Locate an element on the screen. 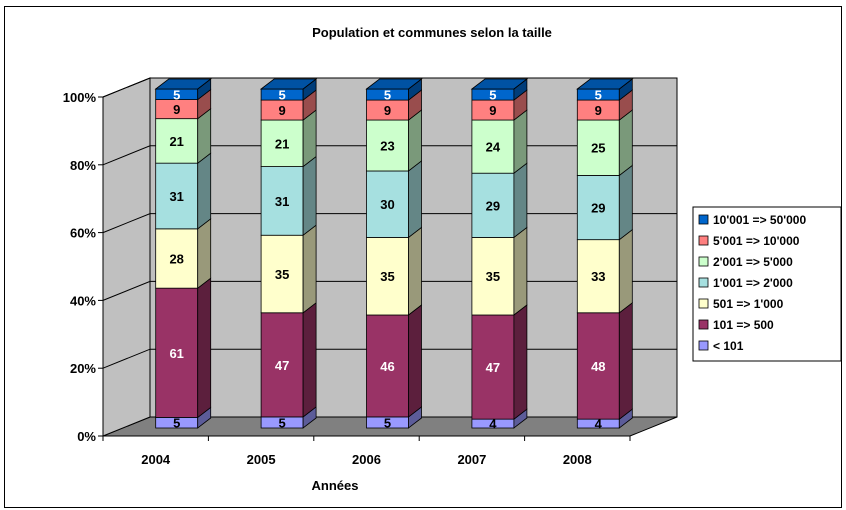  x-axis-title: Années is located at coordinates (335, 485).